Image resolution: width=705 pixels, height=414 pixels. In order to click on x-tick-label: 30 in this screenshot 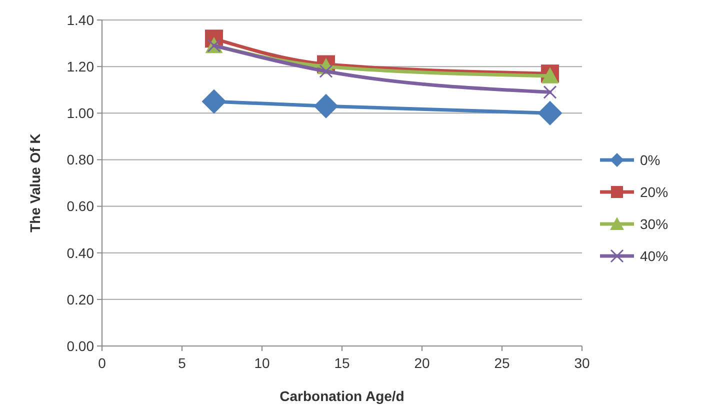, I will do `click(582, 363)`.